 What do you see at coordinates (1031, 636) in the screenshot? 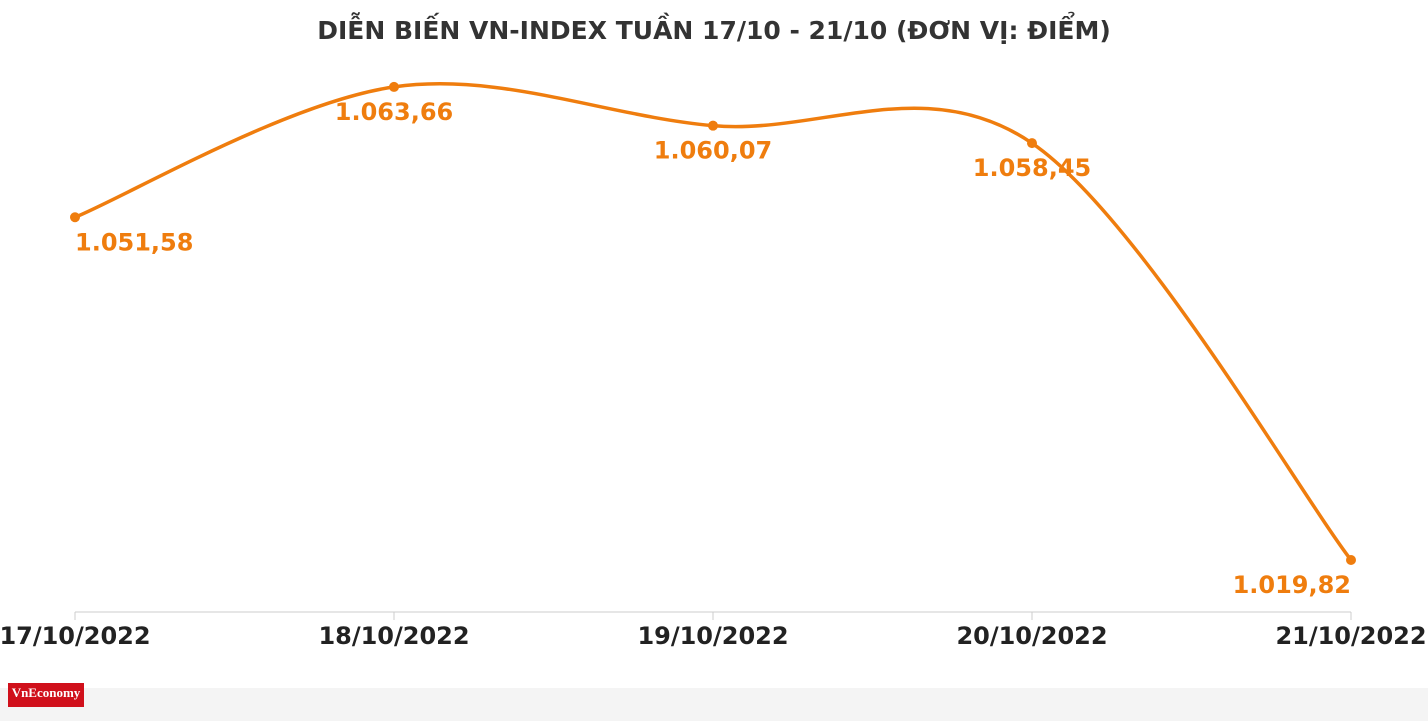
I see `x-tick-label: 20/10/2022` at bounding box center [1031, 636].